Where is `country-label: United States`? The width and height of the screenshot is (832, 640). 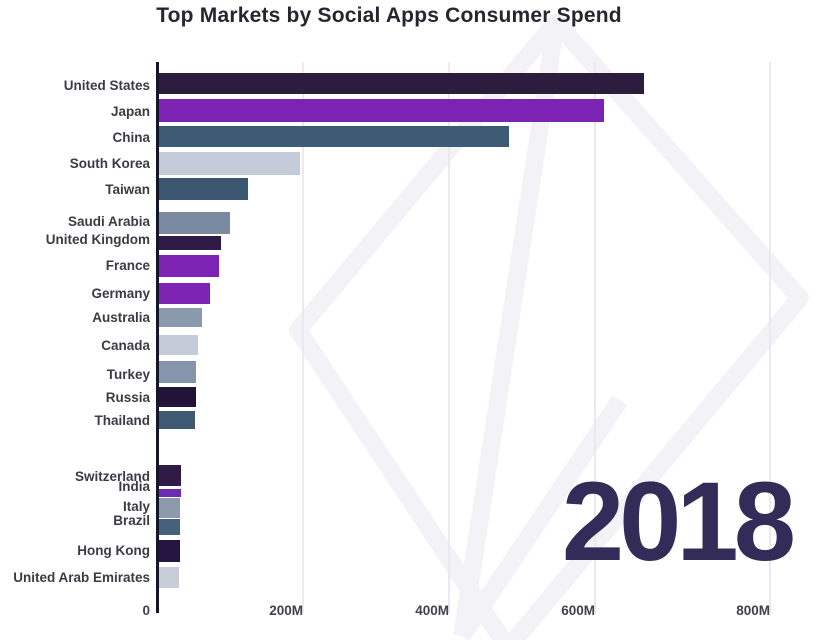
country-label: United States is located at coordinates (106, 85).